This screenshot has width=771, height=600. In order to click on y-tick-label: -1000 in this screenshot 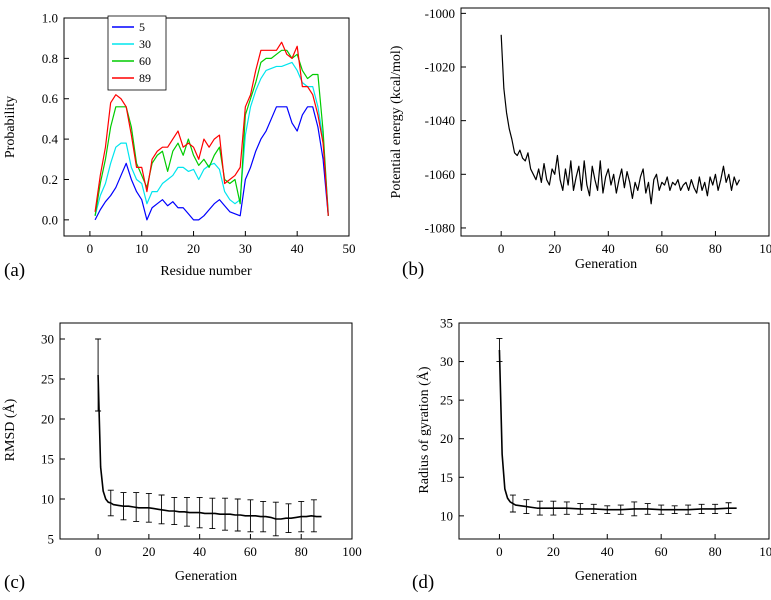, I will do `click(440, 13)`.